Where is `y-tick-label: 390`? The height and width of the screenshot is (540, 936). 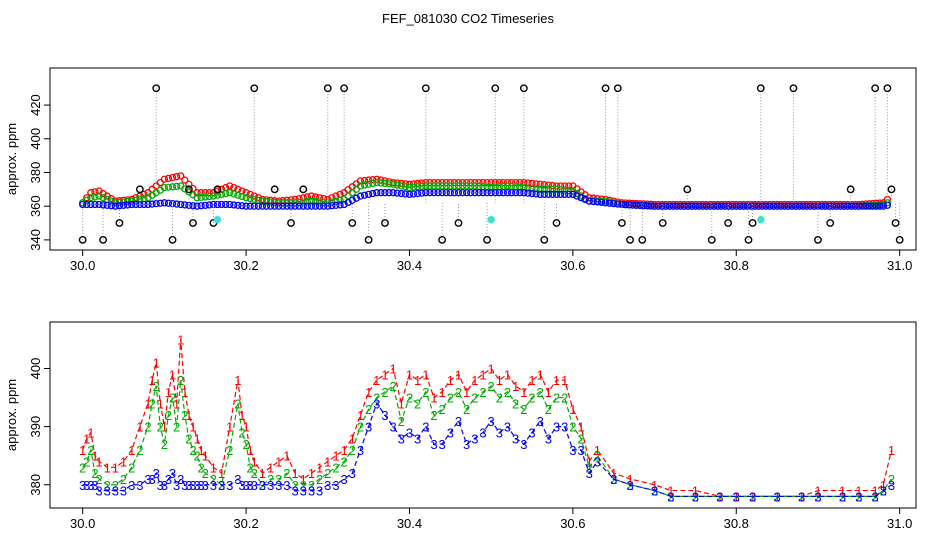 y-tick-label: 390 is located at coordinates (35, 427).